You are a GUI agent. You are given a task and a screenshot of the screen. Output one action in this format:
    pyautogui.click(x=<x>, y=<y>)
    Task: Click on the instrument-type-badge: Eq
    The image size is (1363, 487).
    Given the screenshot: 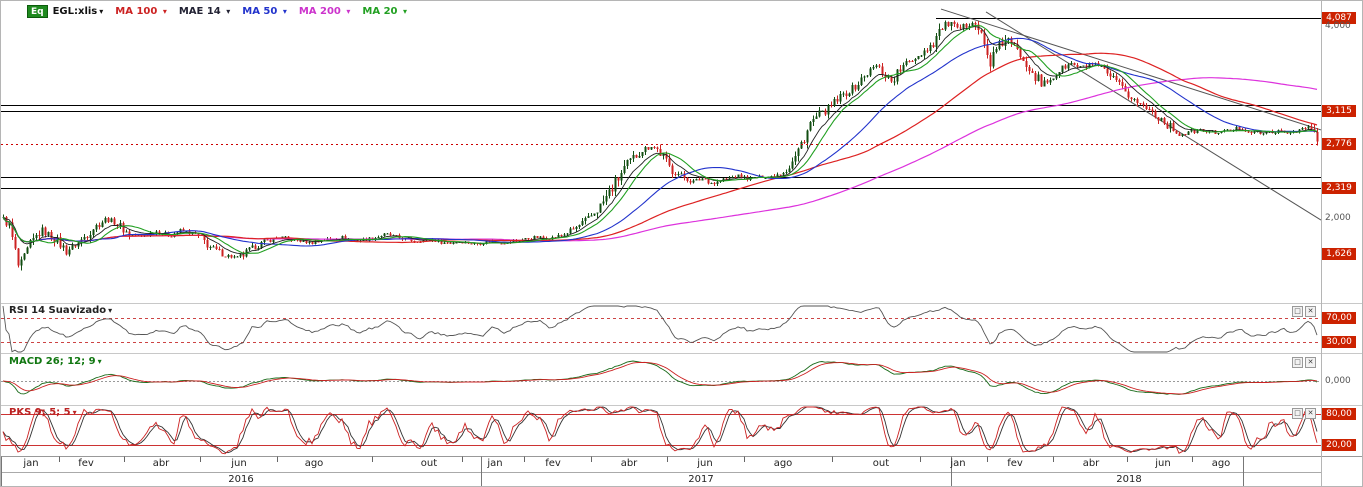 What is the action you would take?
    pyautogui.click(x=37, y=11)
    